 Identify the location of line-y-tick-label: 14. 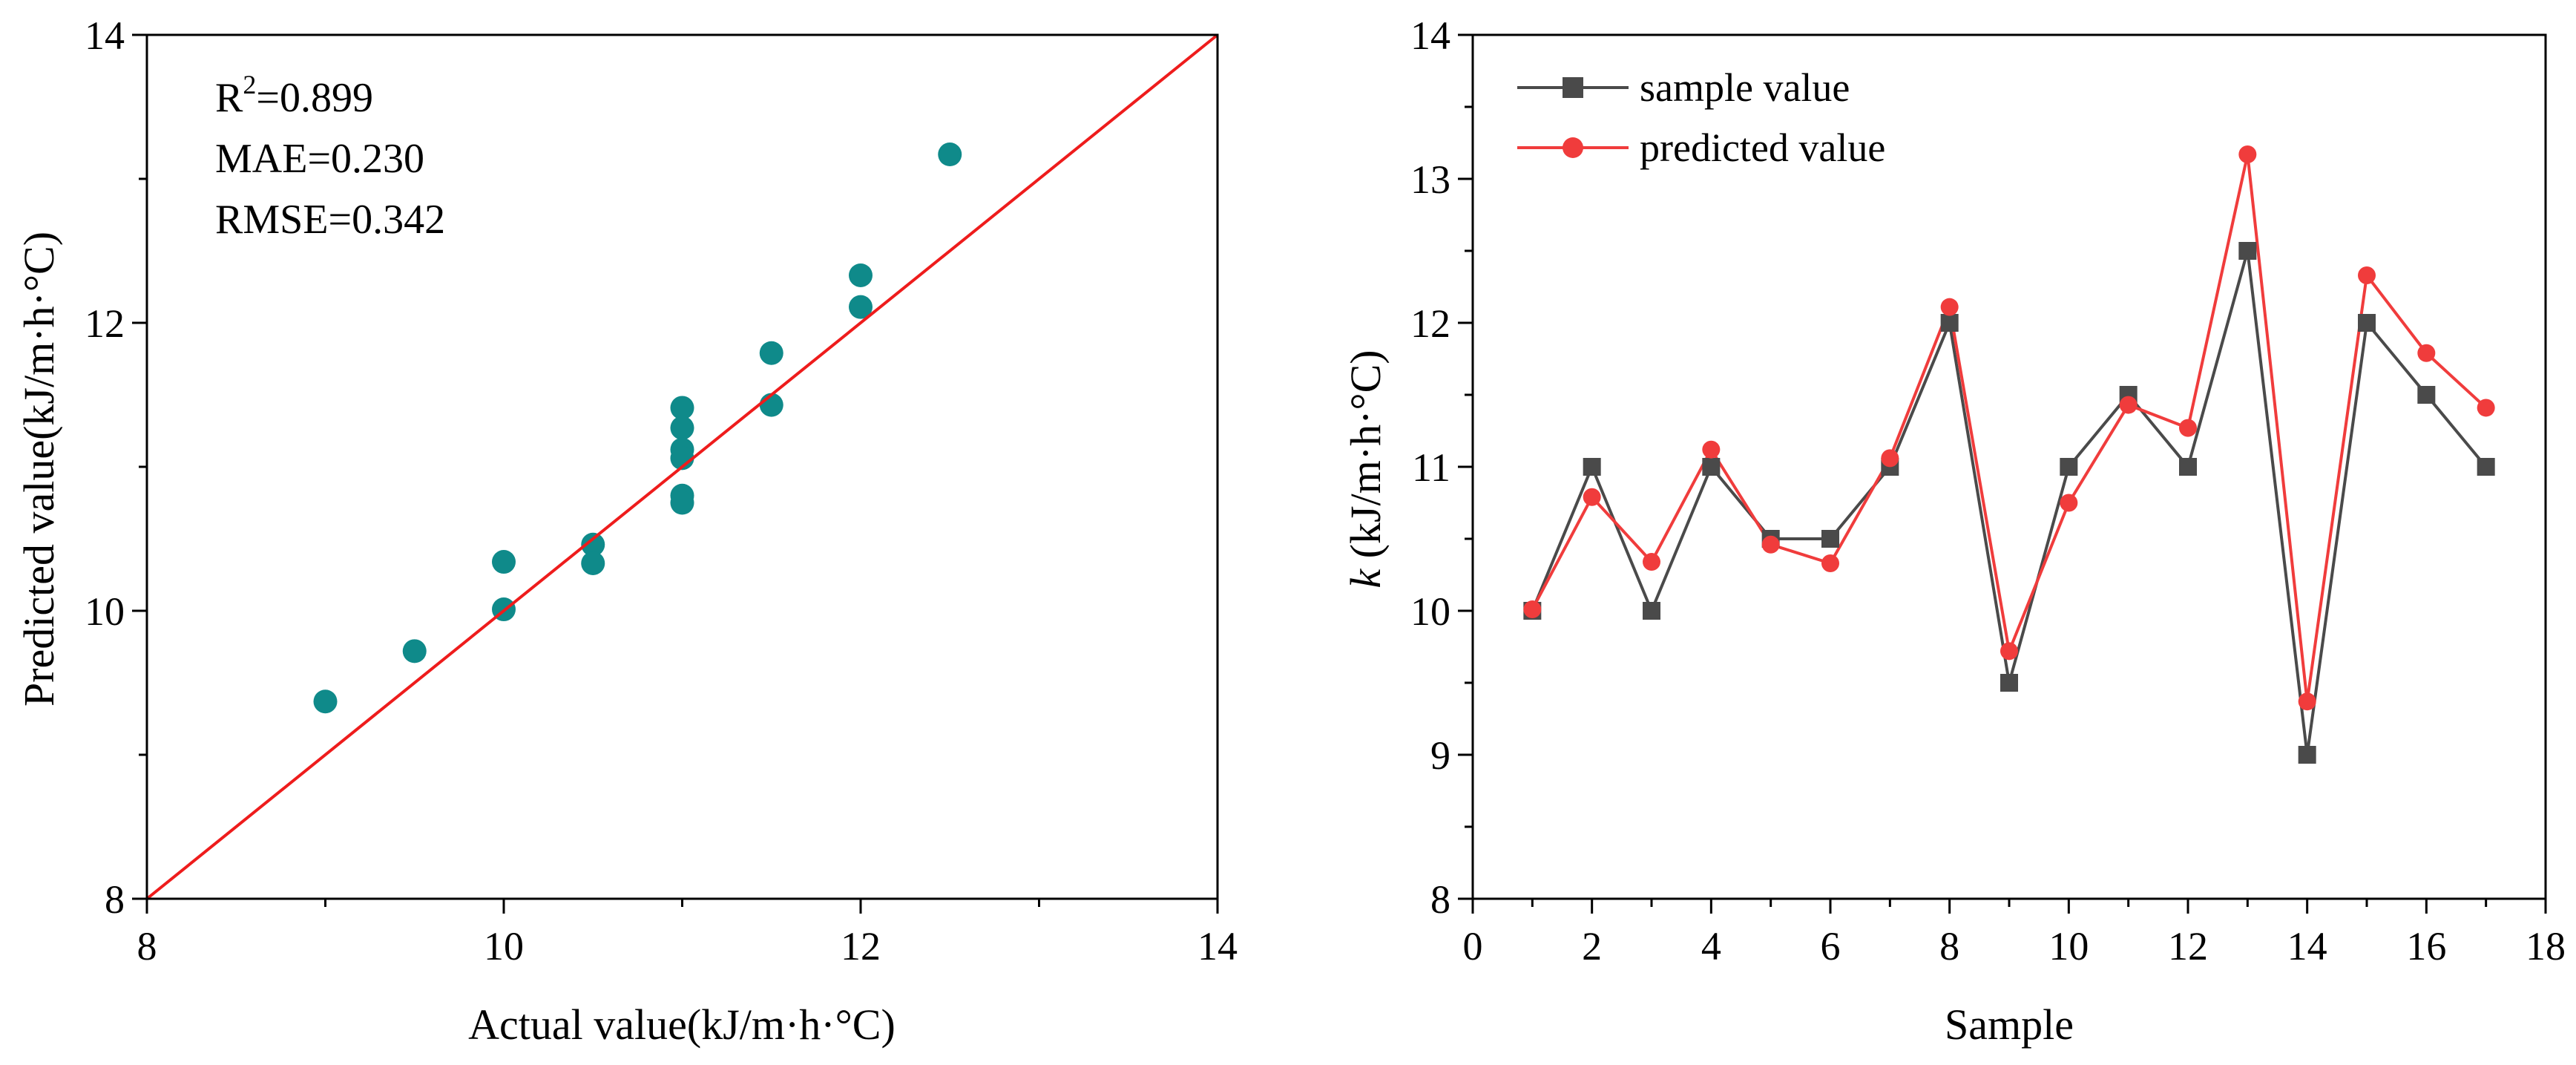
(1430, 35).